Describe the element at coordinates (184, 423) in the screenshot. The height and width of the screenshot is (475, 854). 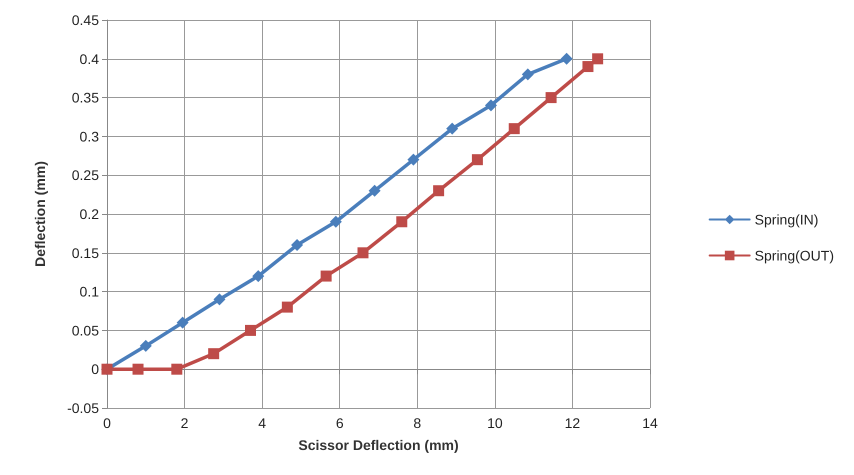
I see `x-tick-label: 2` at that location.